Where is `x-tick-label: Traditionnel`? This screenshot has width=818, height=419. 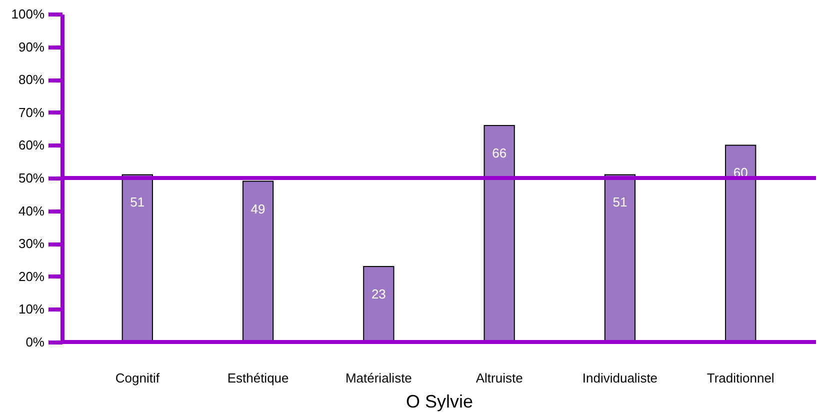 x-tick-label: Traditionnel is located at coordinates (740, 378).